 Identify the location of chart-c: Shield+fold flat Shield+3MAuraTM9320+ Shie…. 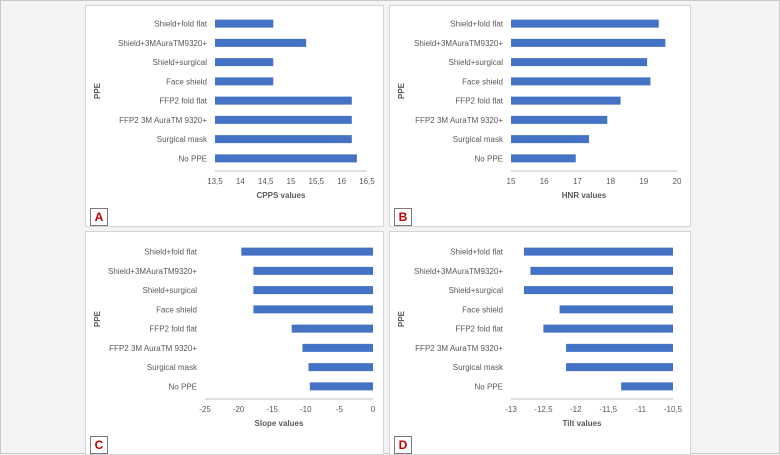
(234, 337).